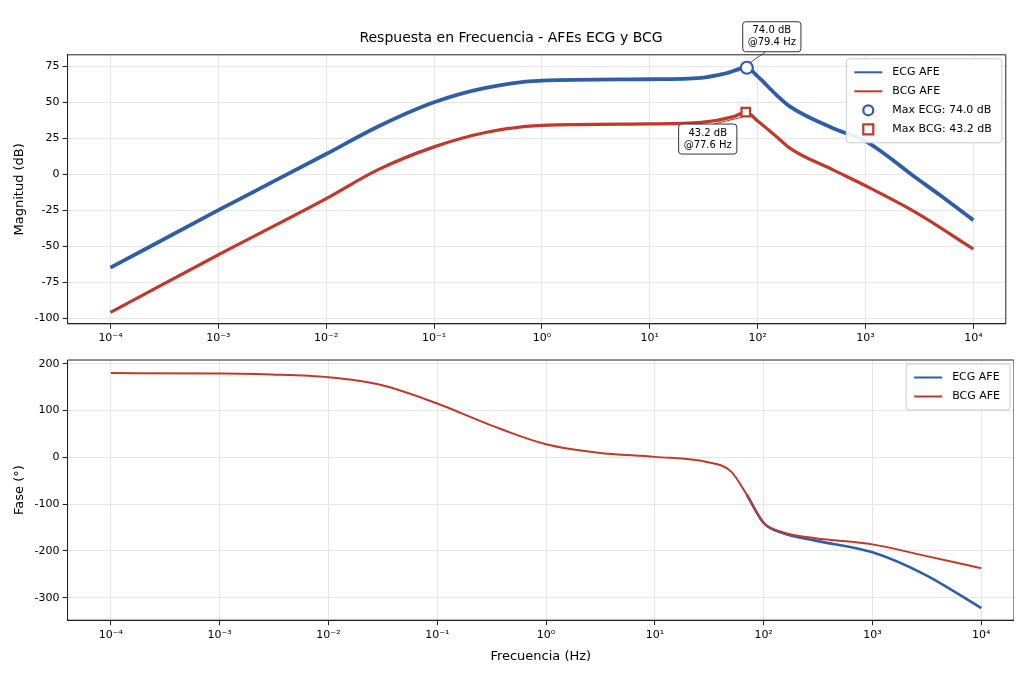  Describe the element at coordinates (50, 245) in the screenshot. I see `y-tick-label: -50` at that location.